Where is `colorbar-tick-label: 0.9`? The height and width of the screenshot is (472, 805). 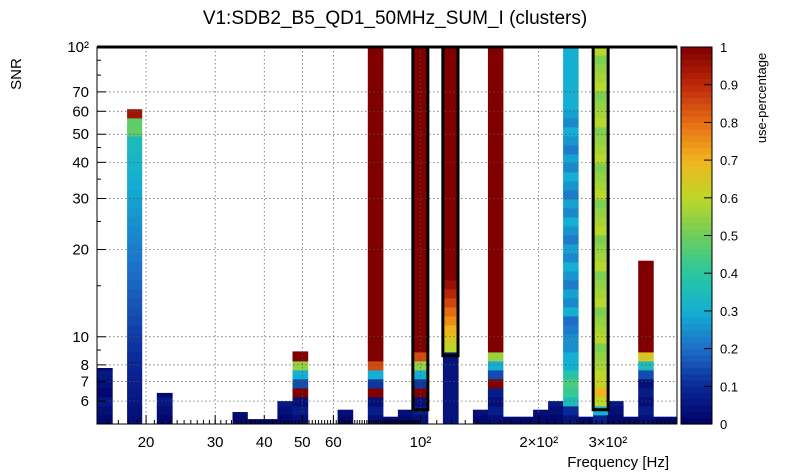
colorbar-tick-label: 0.9 is located at coordinates (729, 85).